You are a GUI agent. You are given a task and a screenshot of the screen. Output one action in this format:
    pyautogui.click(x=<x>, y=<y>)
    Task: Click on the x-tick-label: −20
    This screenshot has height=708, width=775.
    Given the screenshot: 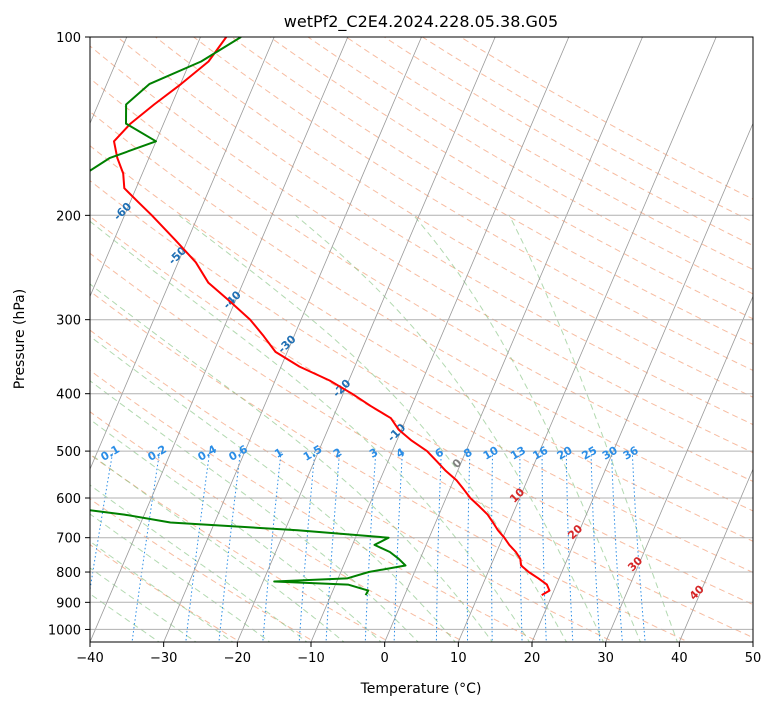 What is the action you would take?
    pyautogui.click(x=237, y=658)
    